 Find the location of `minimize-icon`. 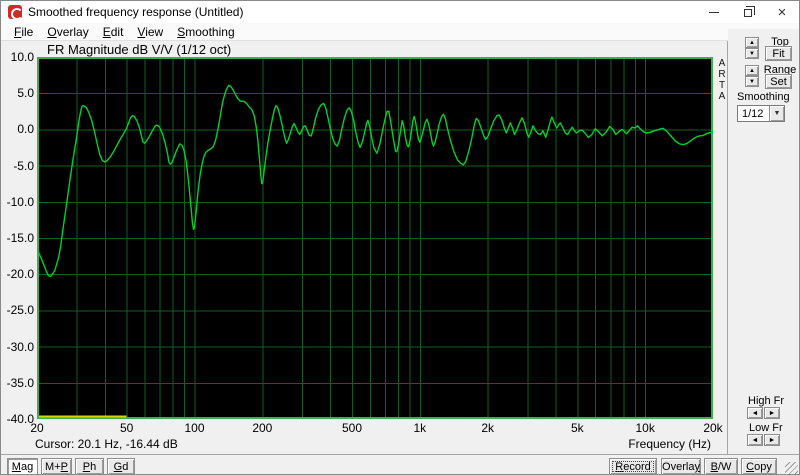

minimize-icon is located at coordinates (714, 12).